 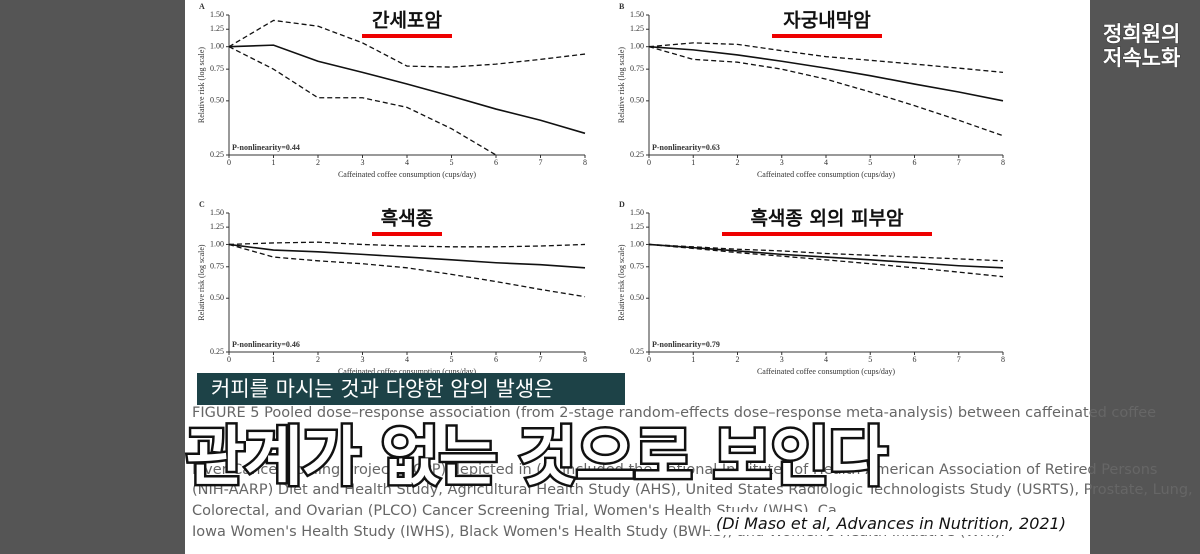 I want to click on panel-letter: B, so click(x=622, y=6).